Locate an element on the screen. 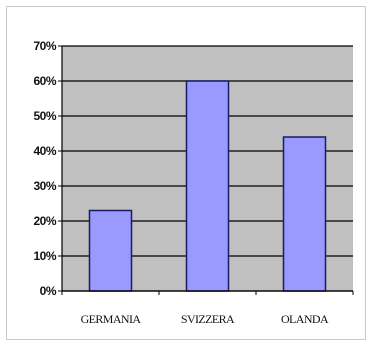 This screenshot has width=373, height=347. y-tick-label: 50% is located at coordinates (44, 116).